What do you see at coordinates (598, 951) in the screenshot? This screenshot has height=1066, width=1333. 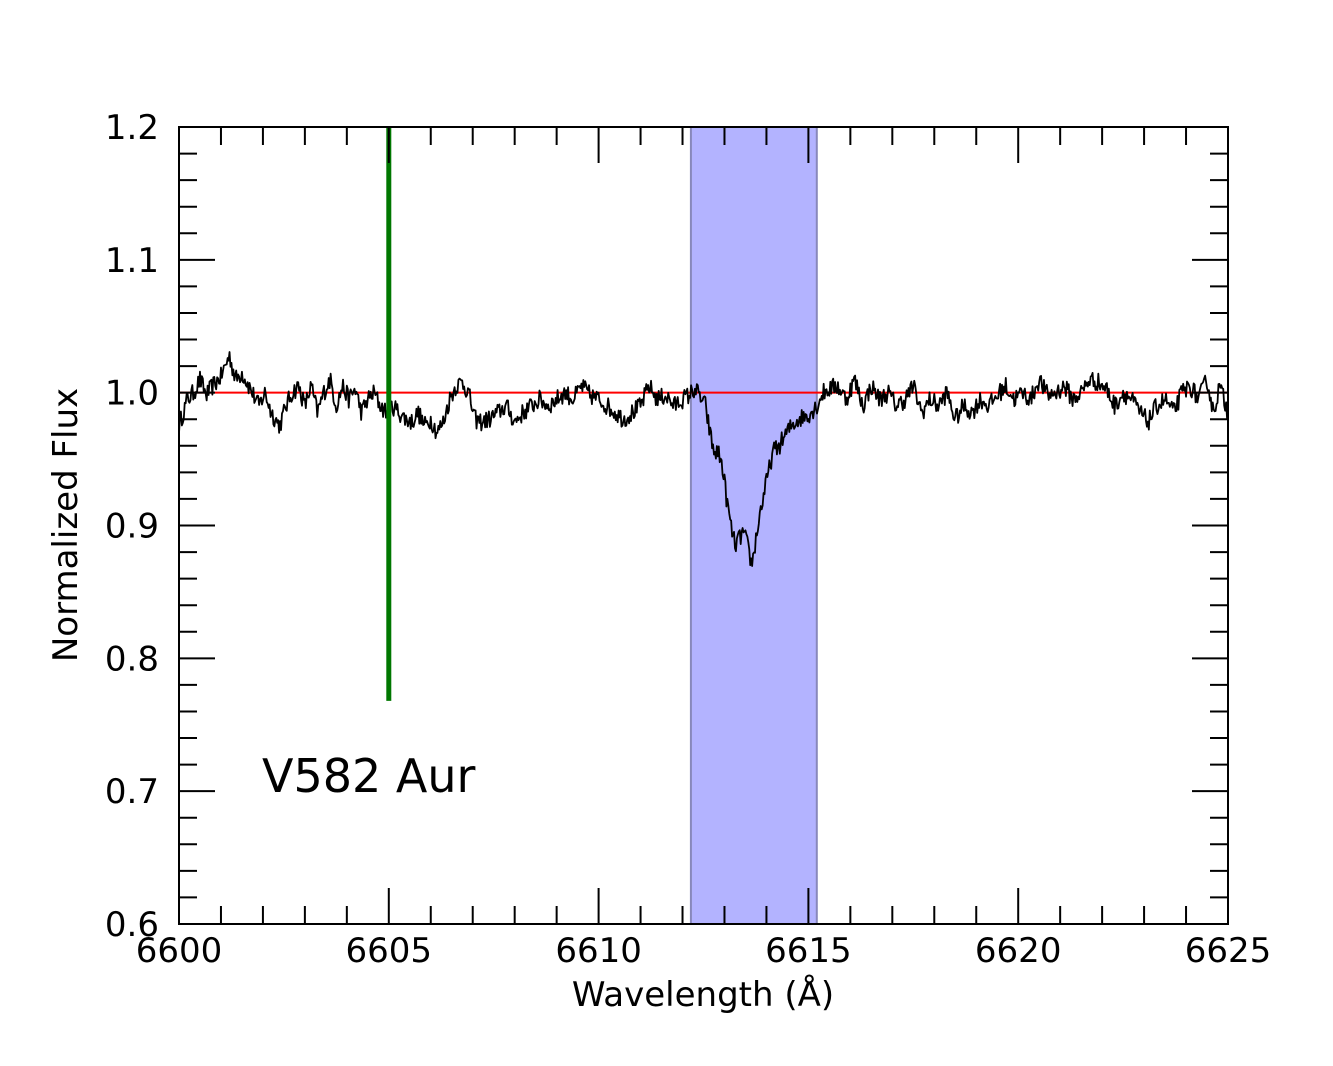 I see `x-tick-label: 6610` at bounding box center [598, 951].